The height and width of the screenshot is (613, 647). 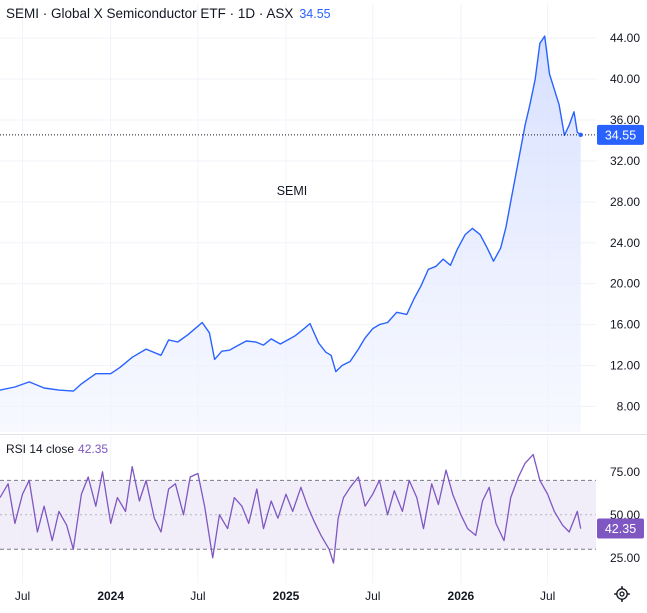 What do you see at coordinates (625, 79) in the screenshot?
I see `y-tick-label: 40.00` at bounding box center [625, 79].